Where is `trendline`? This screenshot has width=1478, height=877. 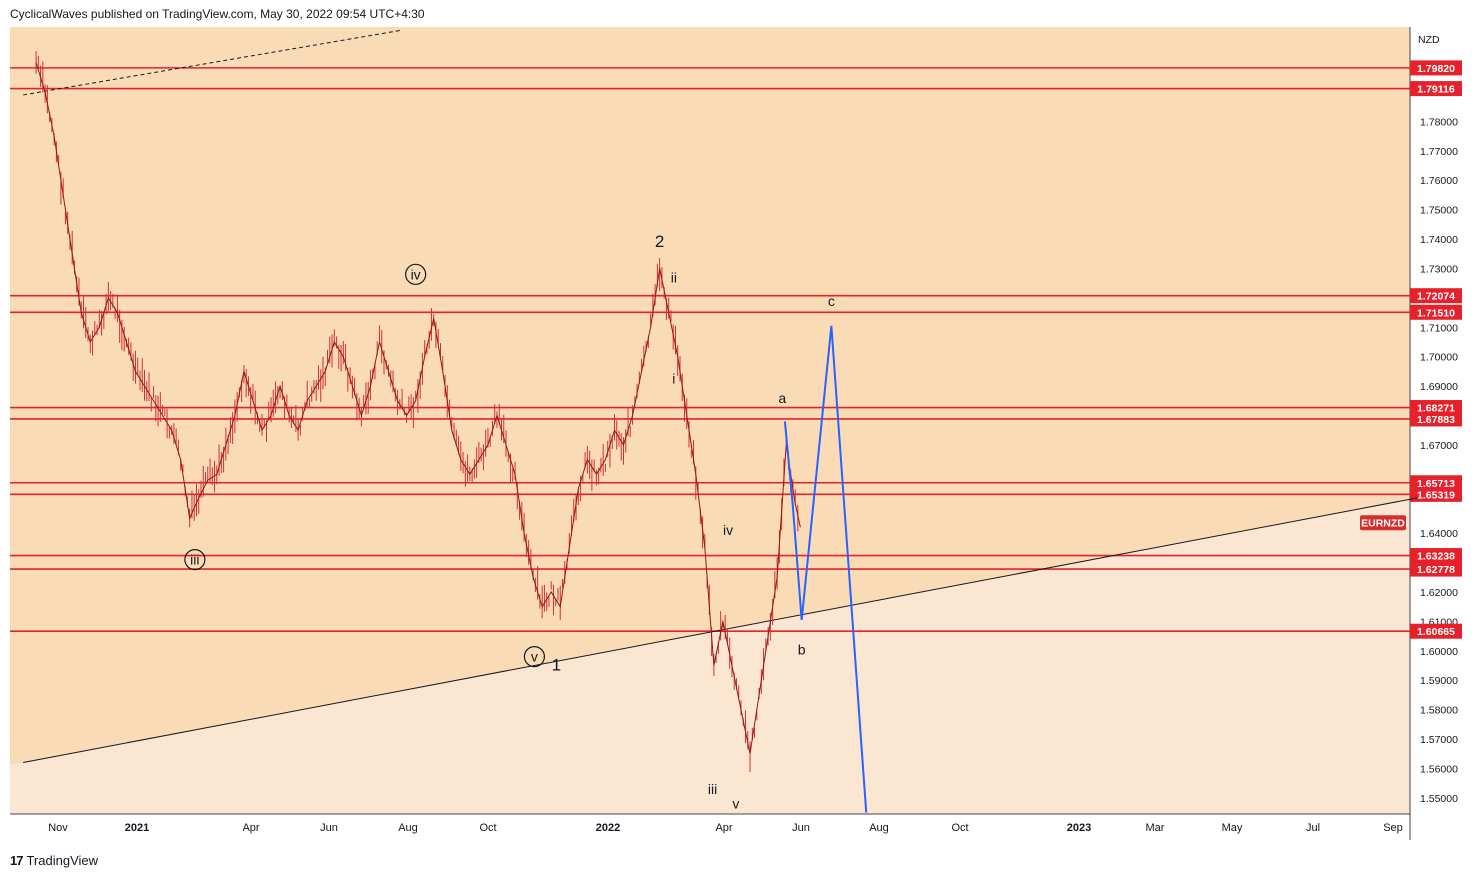 trendline is located at coordinates (212, 62).